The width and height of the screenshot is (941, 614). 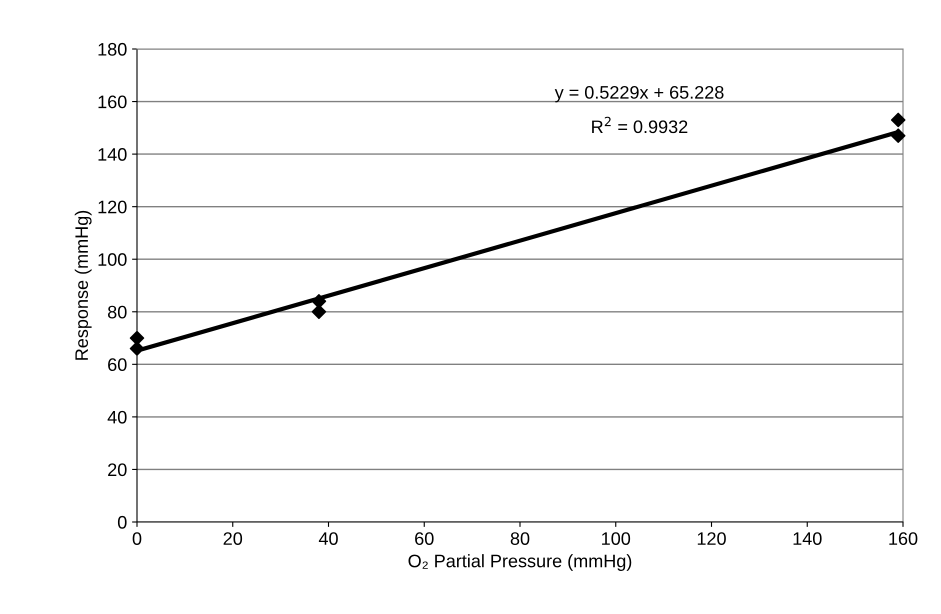 I want to click on annotation: R$^{2}$ = 0.9932, so click(x=640, y=125).